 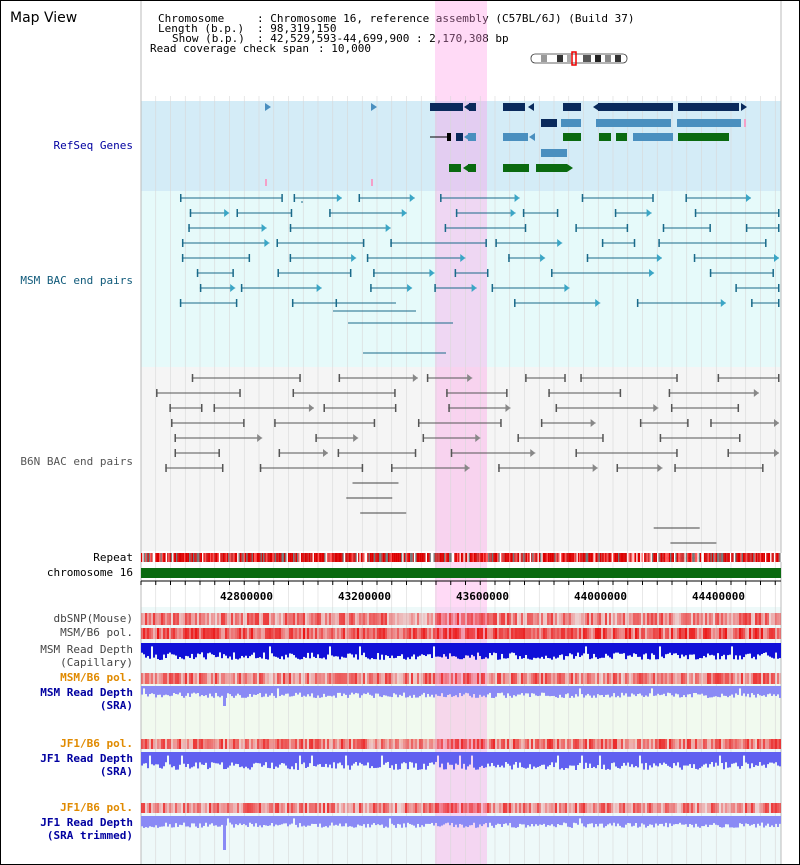 I want to click on track-label-jf1-trimmed: JF1 Read Depth, so click(x=86, y=822).